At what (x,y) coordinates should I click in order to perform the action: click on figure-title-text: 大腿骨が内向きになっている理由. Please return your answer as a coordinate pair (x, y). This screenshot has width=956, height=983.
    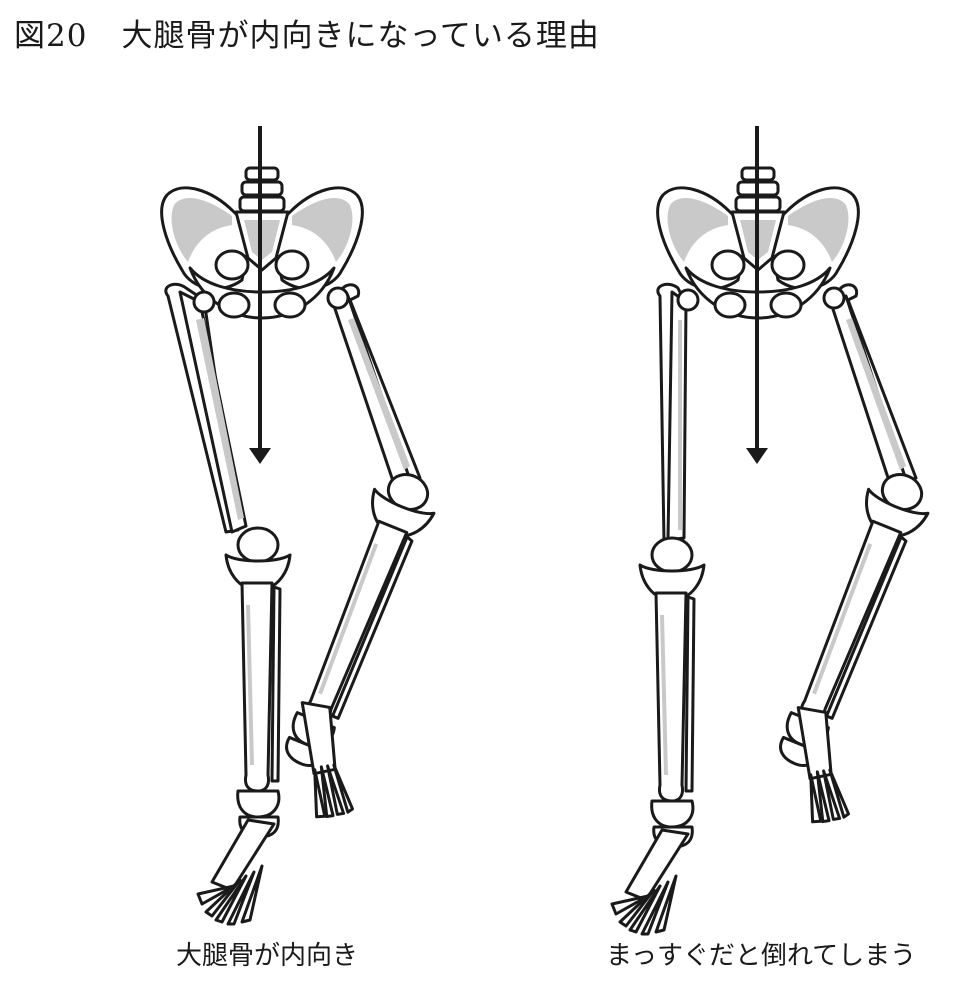
    Looking at the image, I should click on (360, 36).